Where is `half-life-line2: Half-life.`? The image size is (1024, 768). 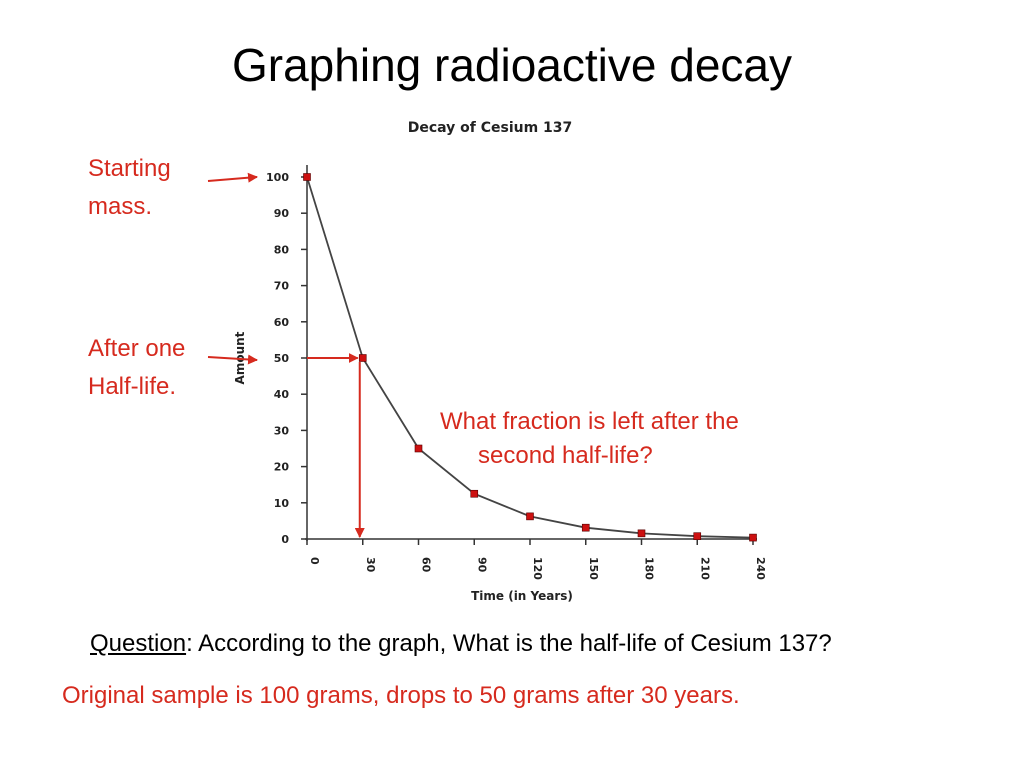 half-life-line2: Half-life. is located at coordinates (132, 386).